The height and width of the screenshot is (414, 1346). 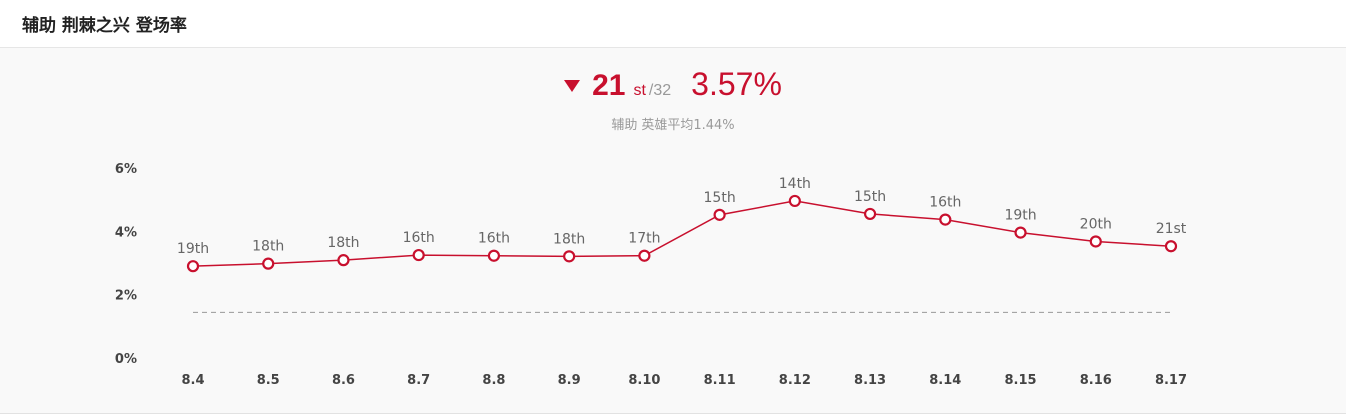 I want to click on role-label: 辅助, so click(x=624, y=125).